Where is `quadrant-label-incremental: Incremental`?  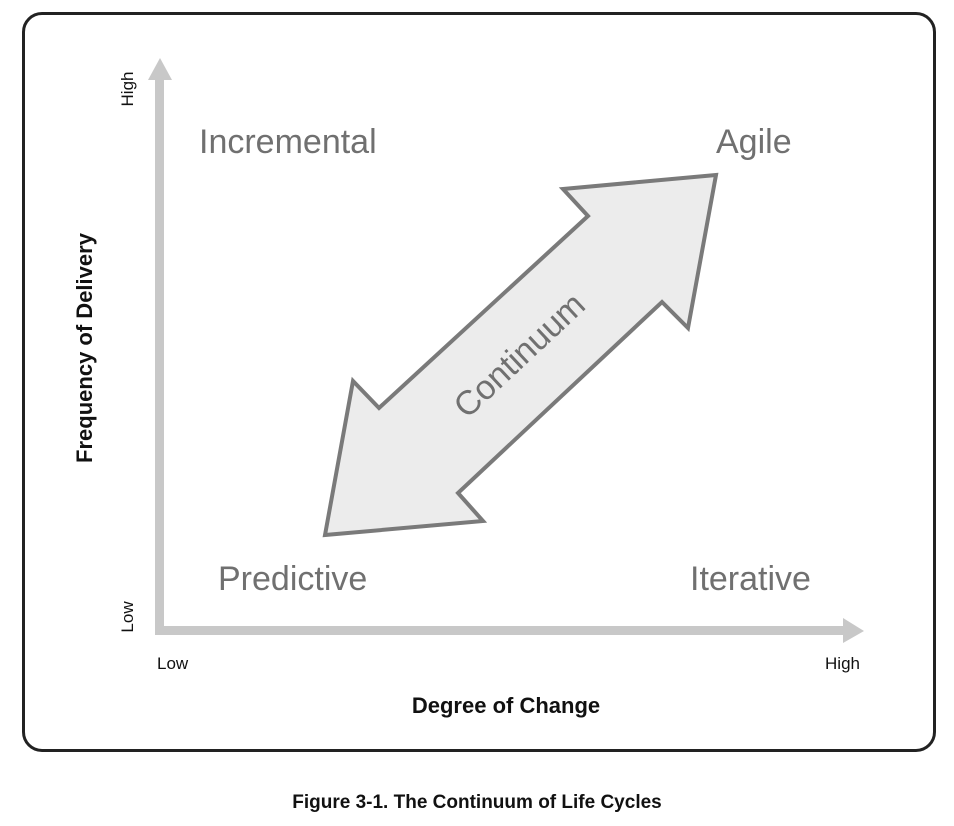
quadrant-label-incremental: Incremental is located at coordinates (288, 142).